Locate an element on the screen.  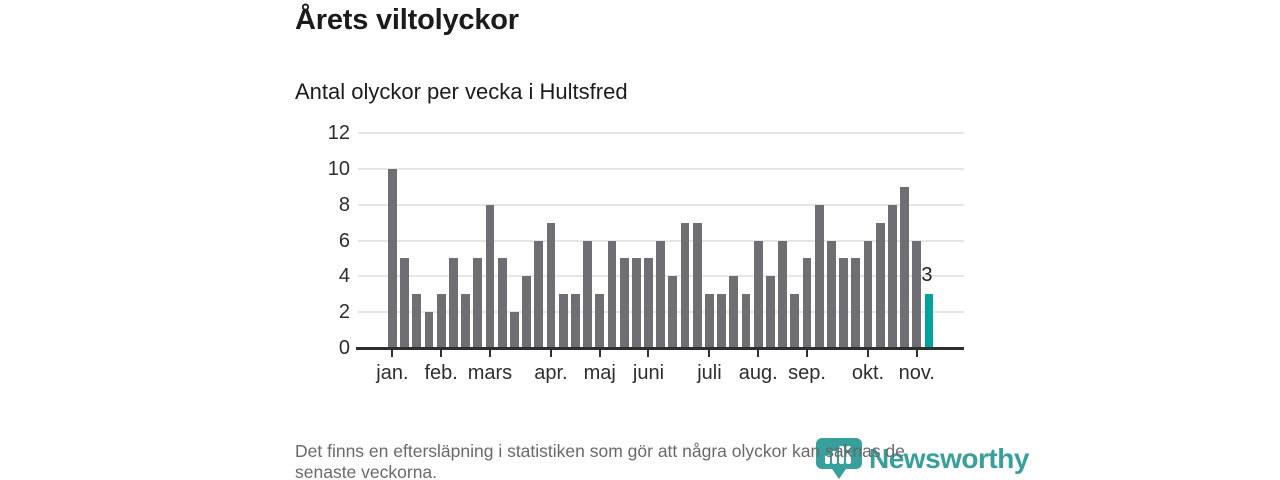
x-axis-tick-label: apr. is located at coordinates (551, 373).